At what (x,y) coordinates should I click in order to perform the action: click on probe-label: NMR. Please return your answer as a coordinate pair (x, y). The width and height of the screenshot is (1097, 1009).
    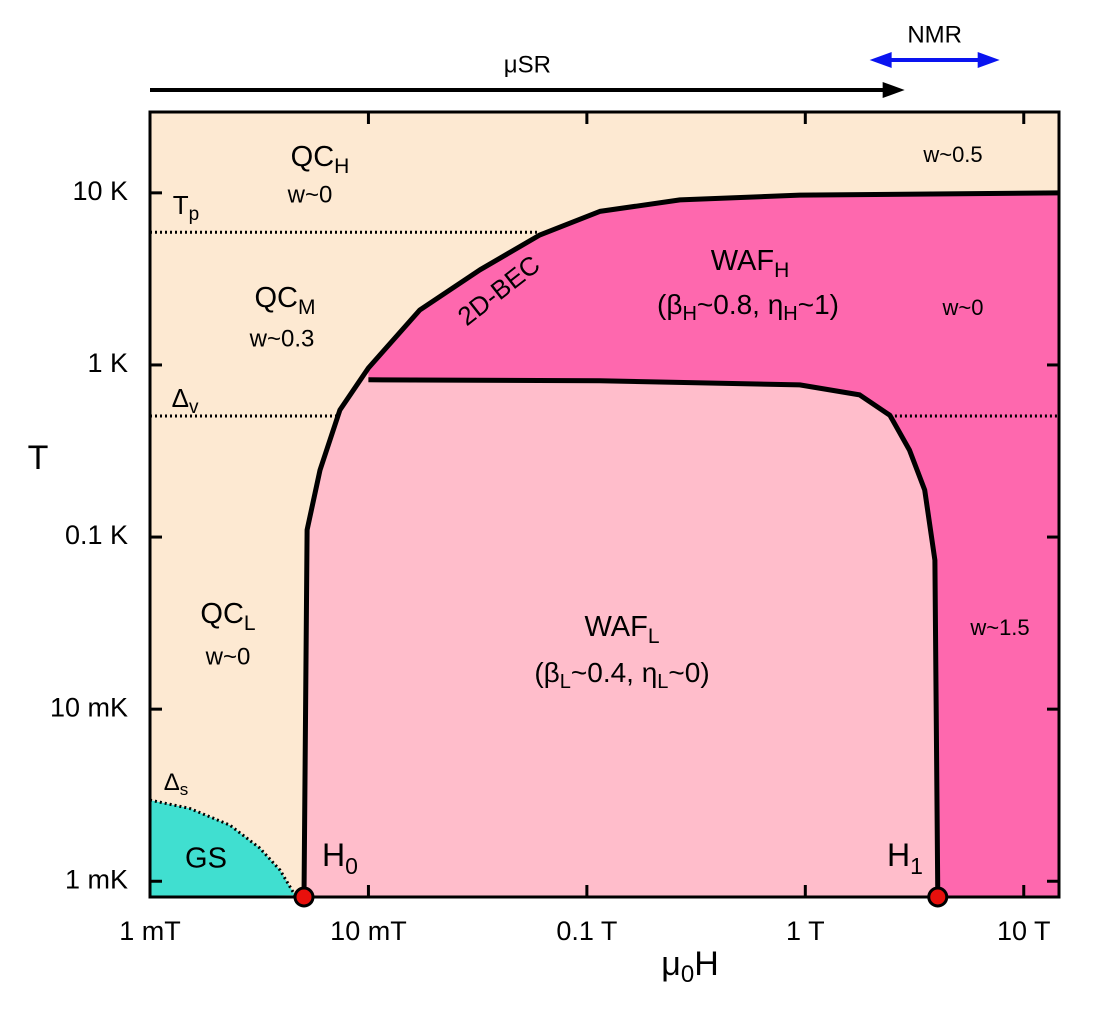
    Looking at the image, I should click on (934, 34).